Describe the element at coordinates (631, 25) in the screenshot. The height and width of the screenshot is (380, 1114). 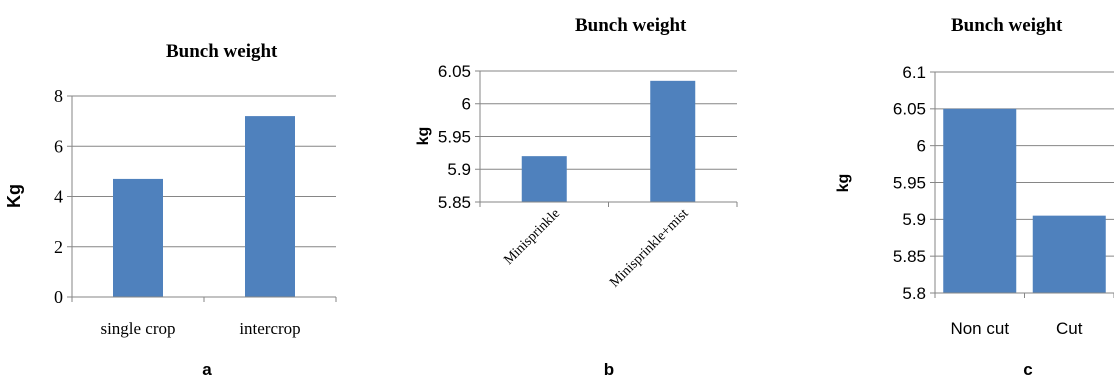
I see `chart-title-b: Bunch weight` at that location.